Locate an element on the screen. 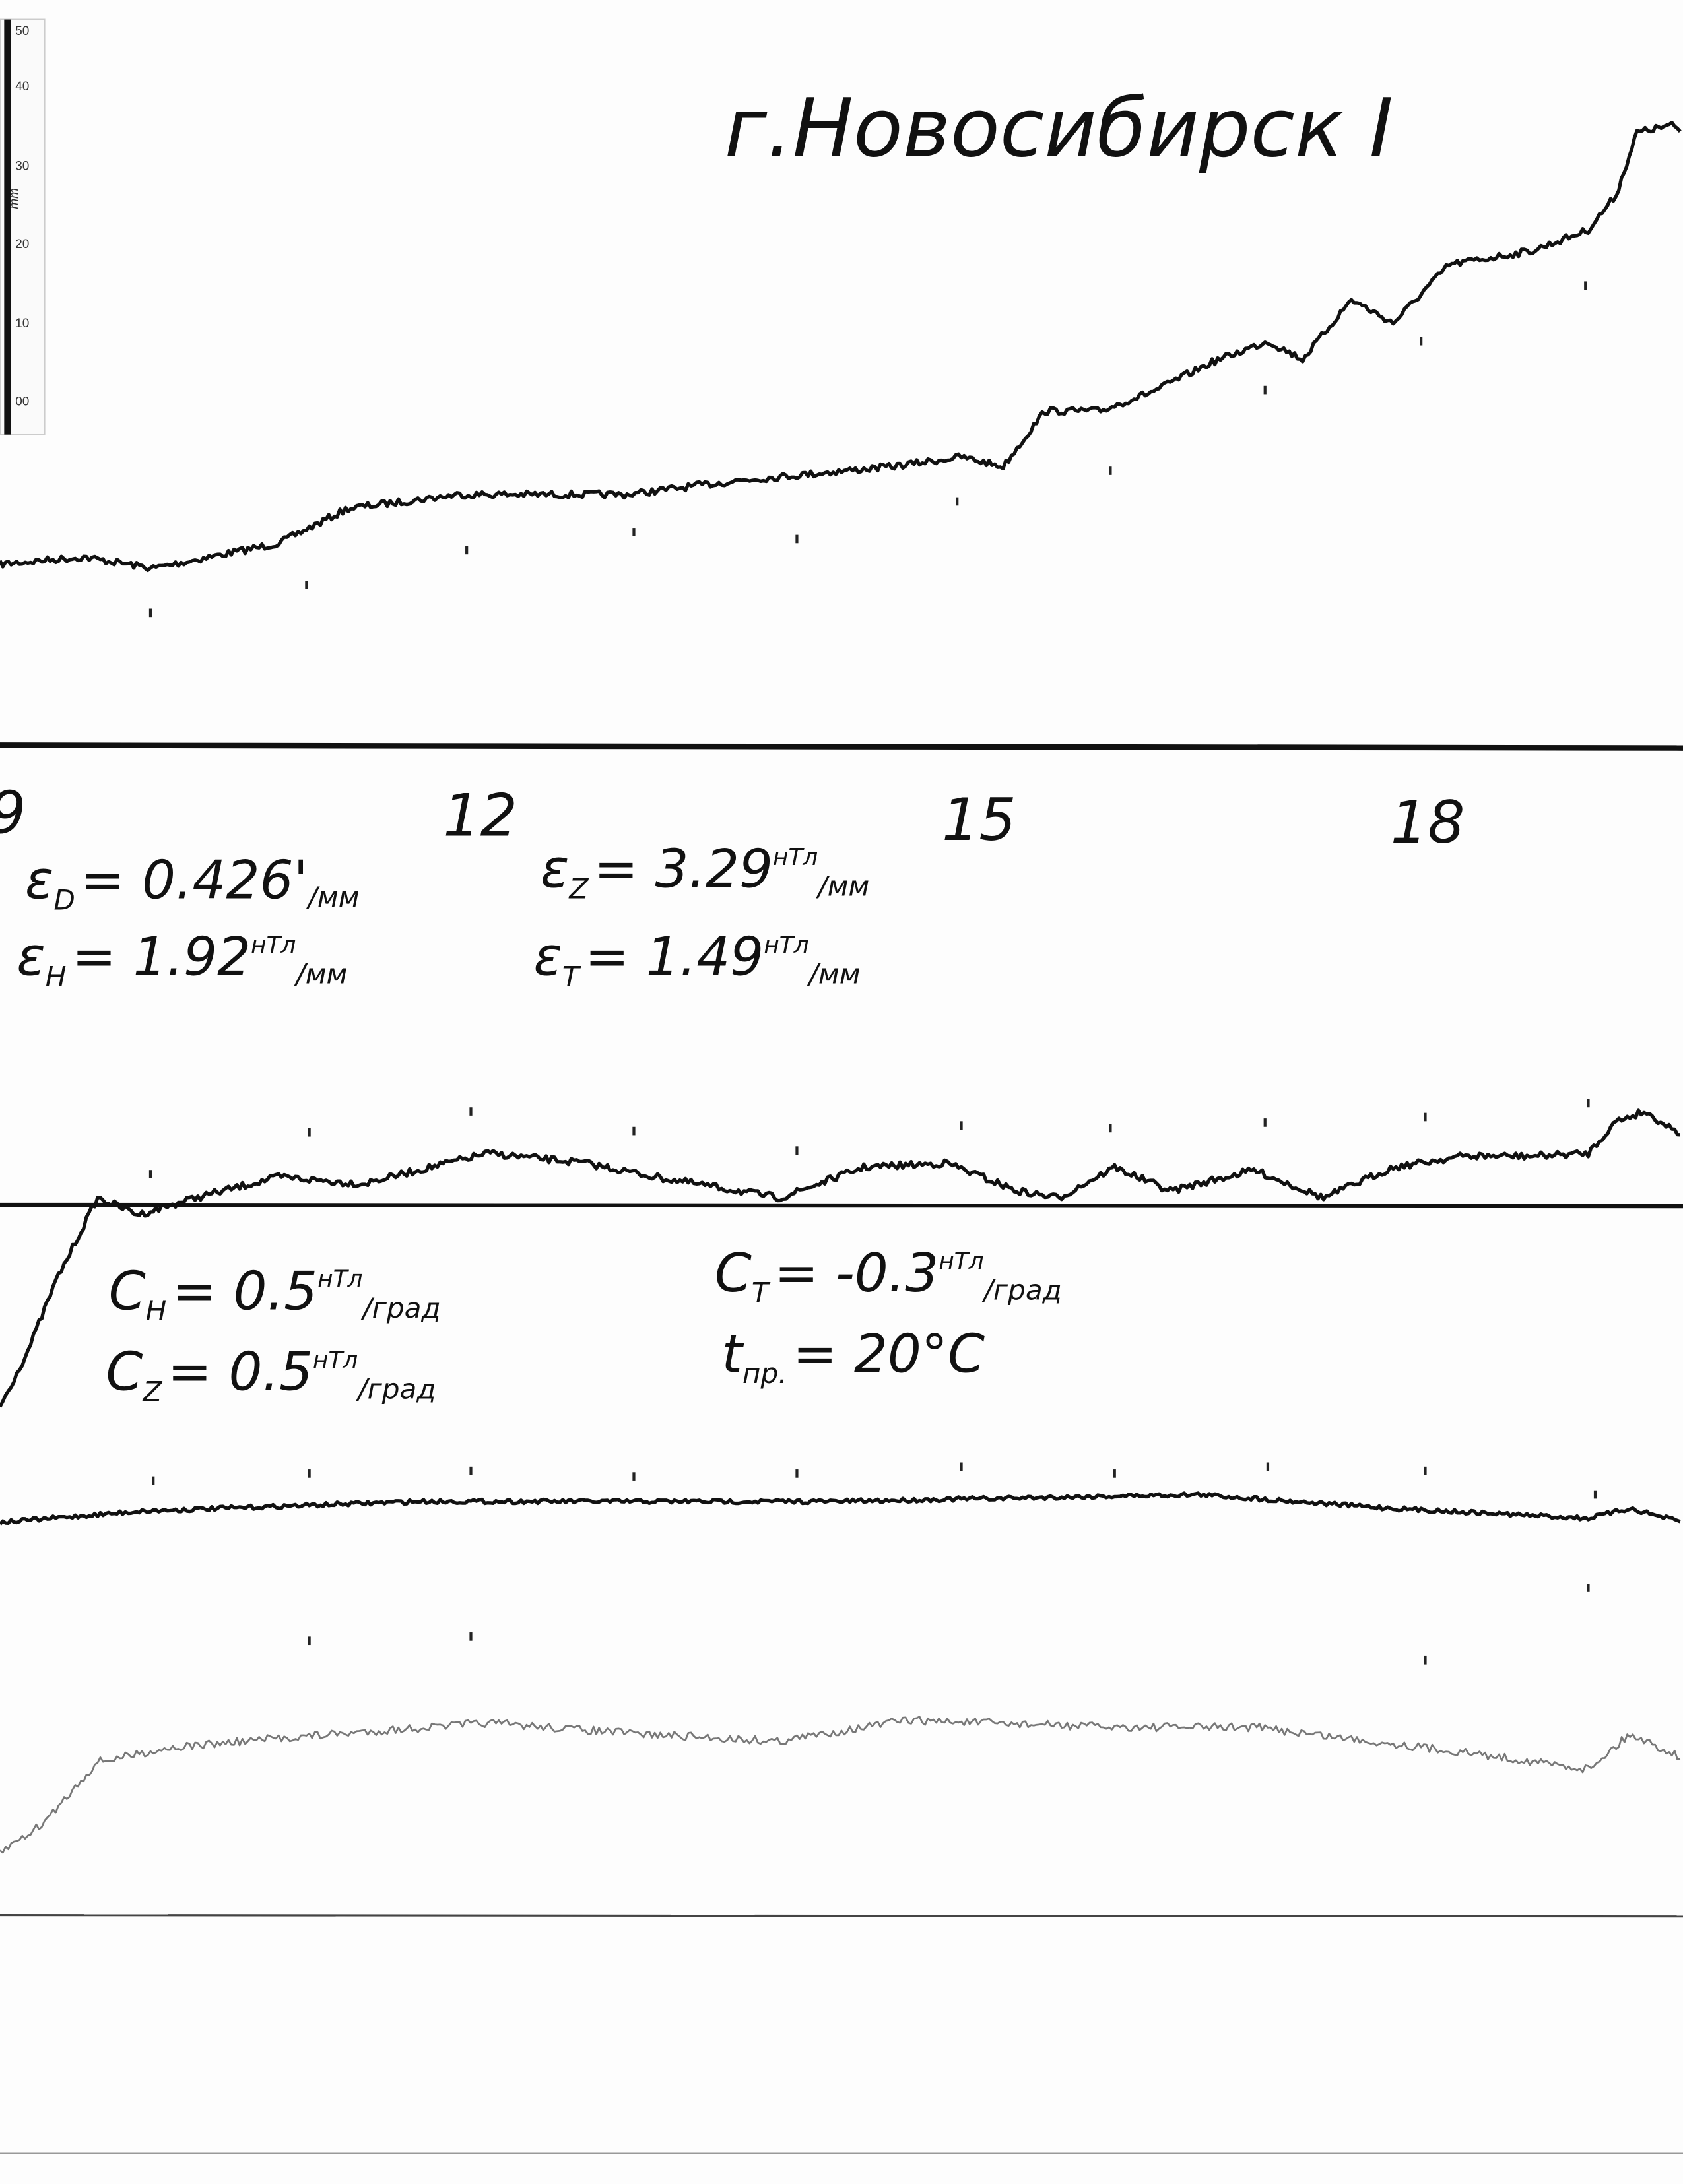 The height and width of the screenshot is (2184, 1683). ruler-unit: mm is located at coordinates (14, 198).